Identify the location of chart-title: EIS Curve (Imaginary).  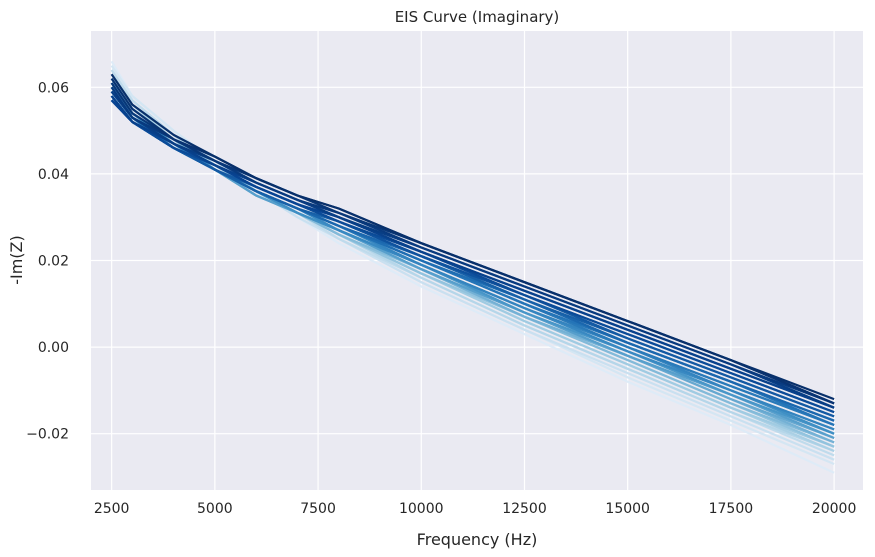
(477, 17).